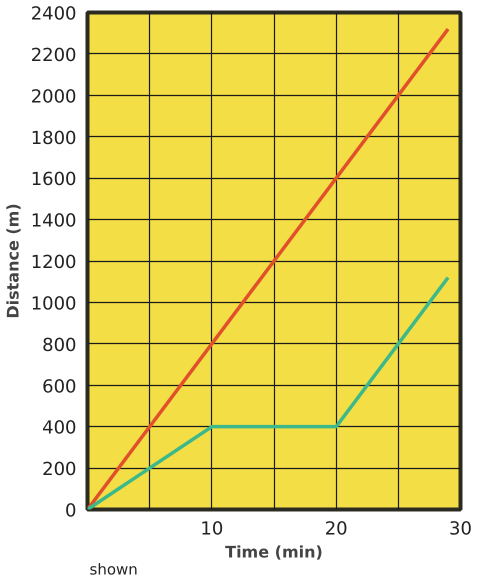 The image size is (485, 582). I want to click on x-tick-label: 10, so click(212, 529).